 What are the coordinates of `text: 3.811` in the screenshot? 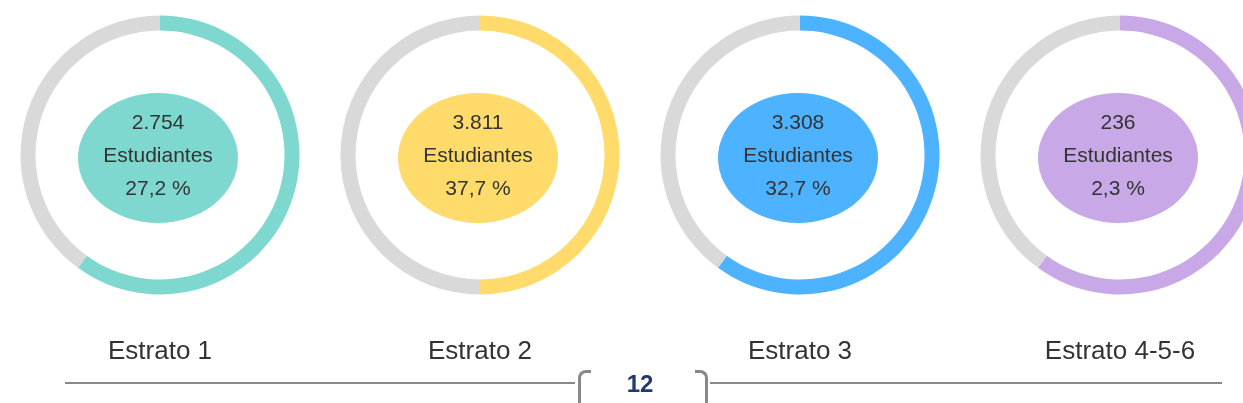 It's located at (478, 122).